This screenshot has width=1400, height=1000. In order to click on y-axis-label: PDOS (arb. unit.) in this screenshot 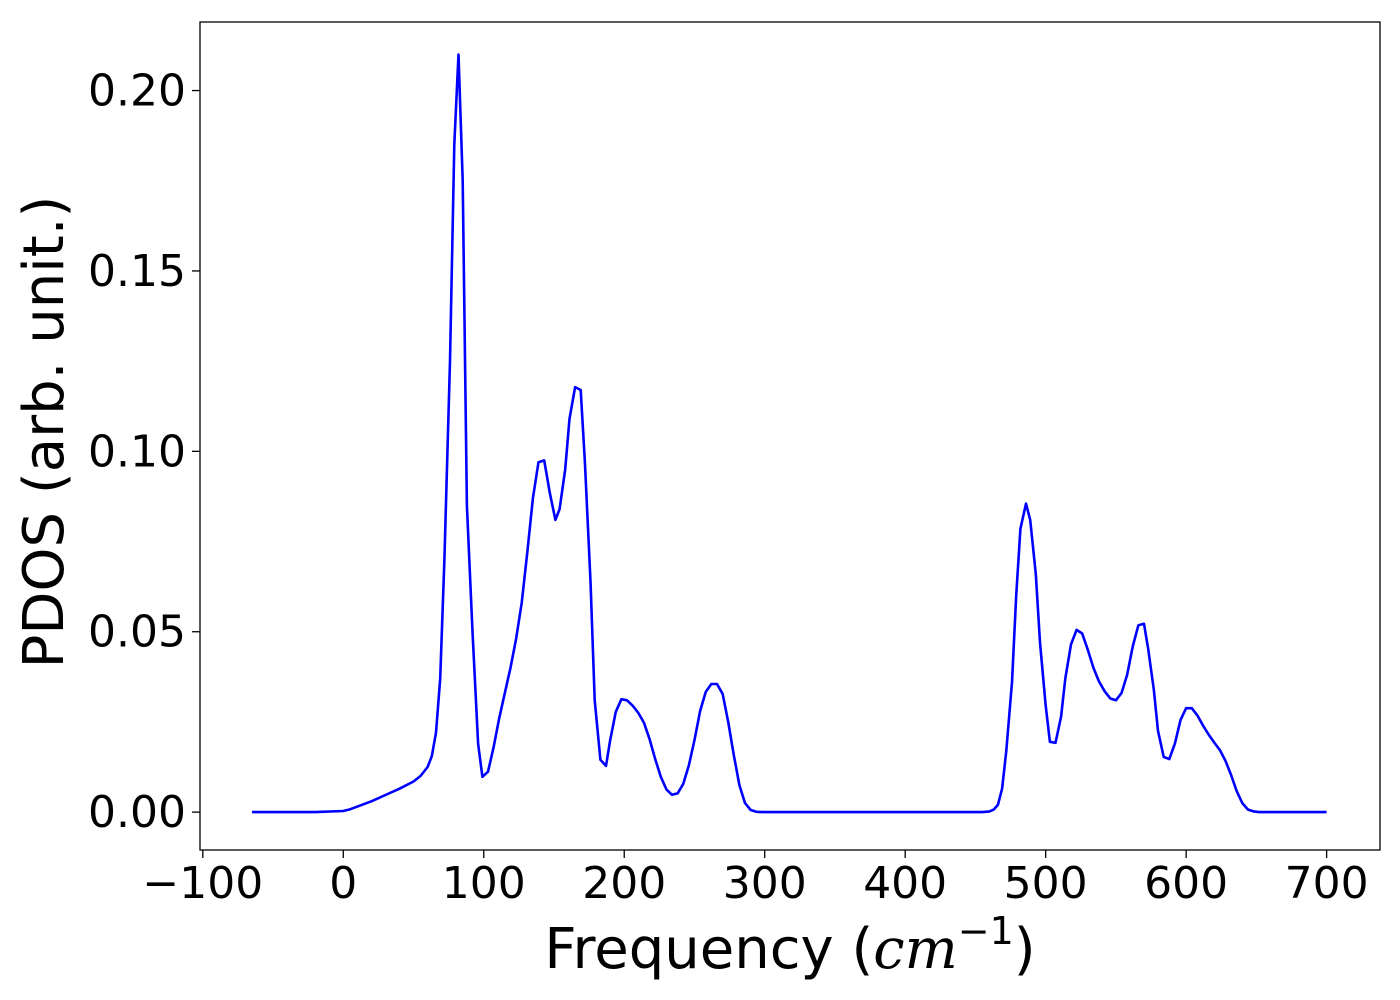, I will do `click(44, 432)`.